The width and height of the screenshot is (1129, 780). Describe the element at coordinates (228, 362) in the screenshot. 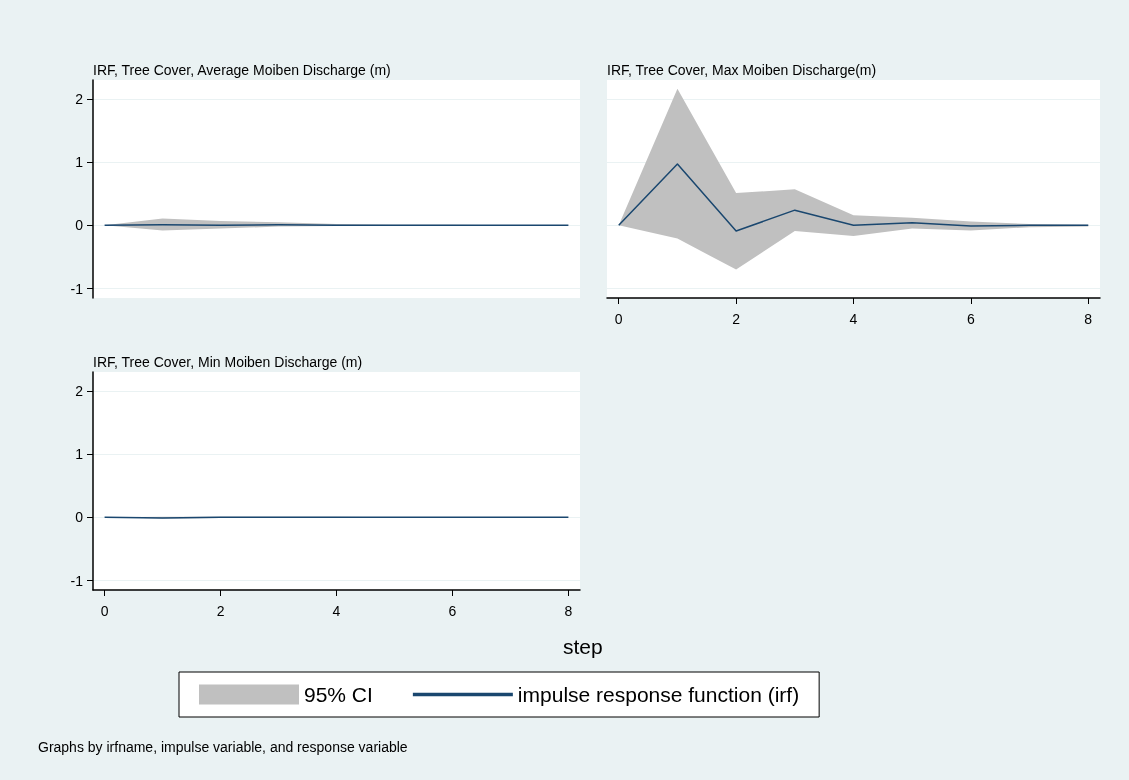

I see `chart-title: IRF, Tree Cover, Min Moiben Discharge (m)` at that location.